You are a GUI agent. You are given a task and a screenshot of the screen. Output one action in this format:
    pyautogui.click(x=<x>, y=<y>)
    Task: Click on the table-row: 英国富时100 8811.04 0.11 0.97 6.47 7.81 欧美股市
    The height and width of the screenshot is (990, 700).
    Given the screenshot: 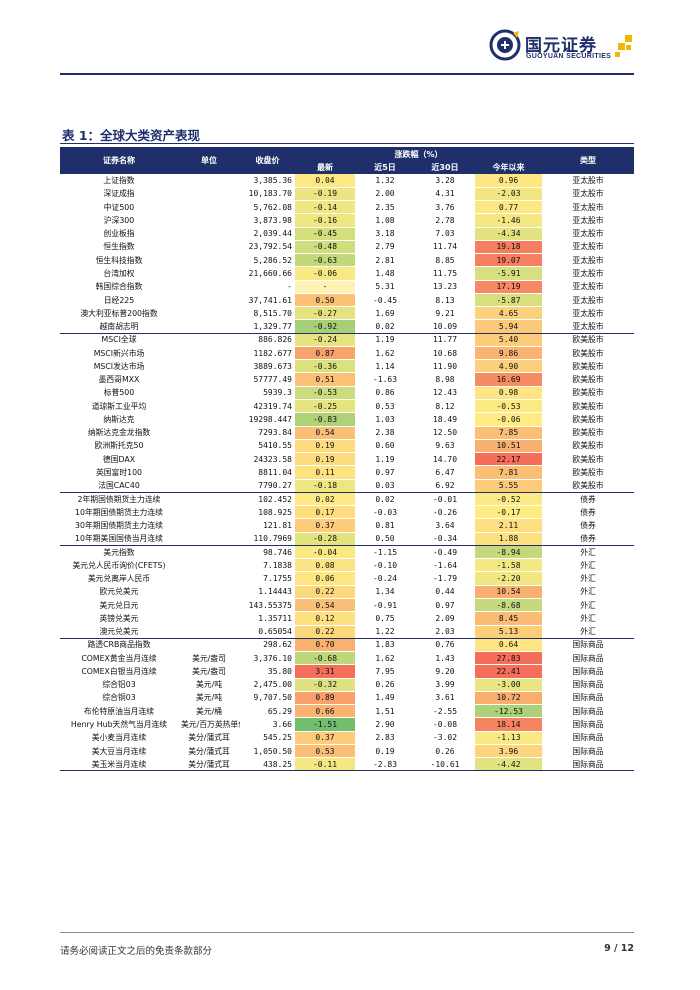 What is the action you would take?
    pyautogui.click(x=347, y=472)
    